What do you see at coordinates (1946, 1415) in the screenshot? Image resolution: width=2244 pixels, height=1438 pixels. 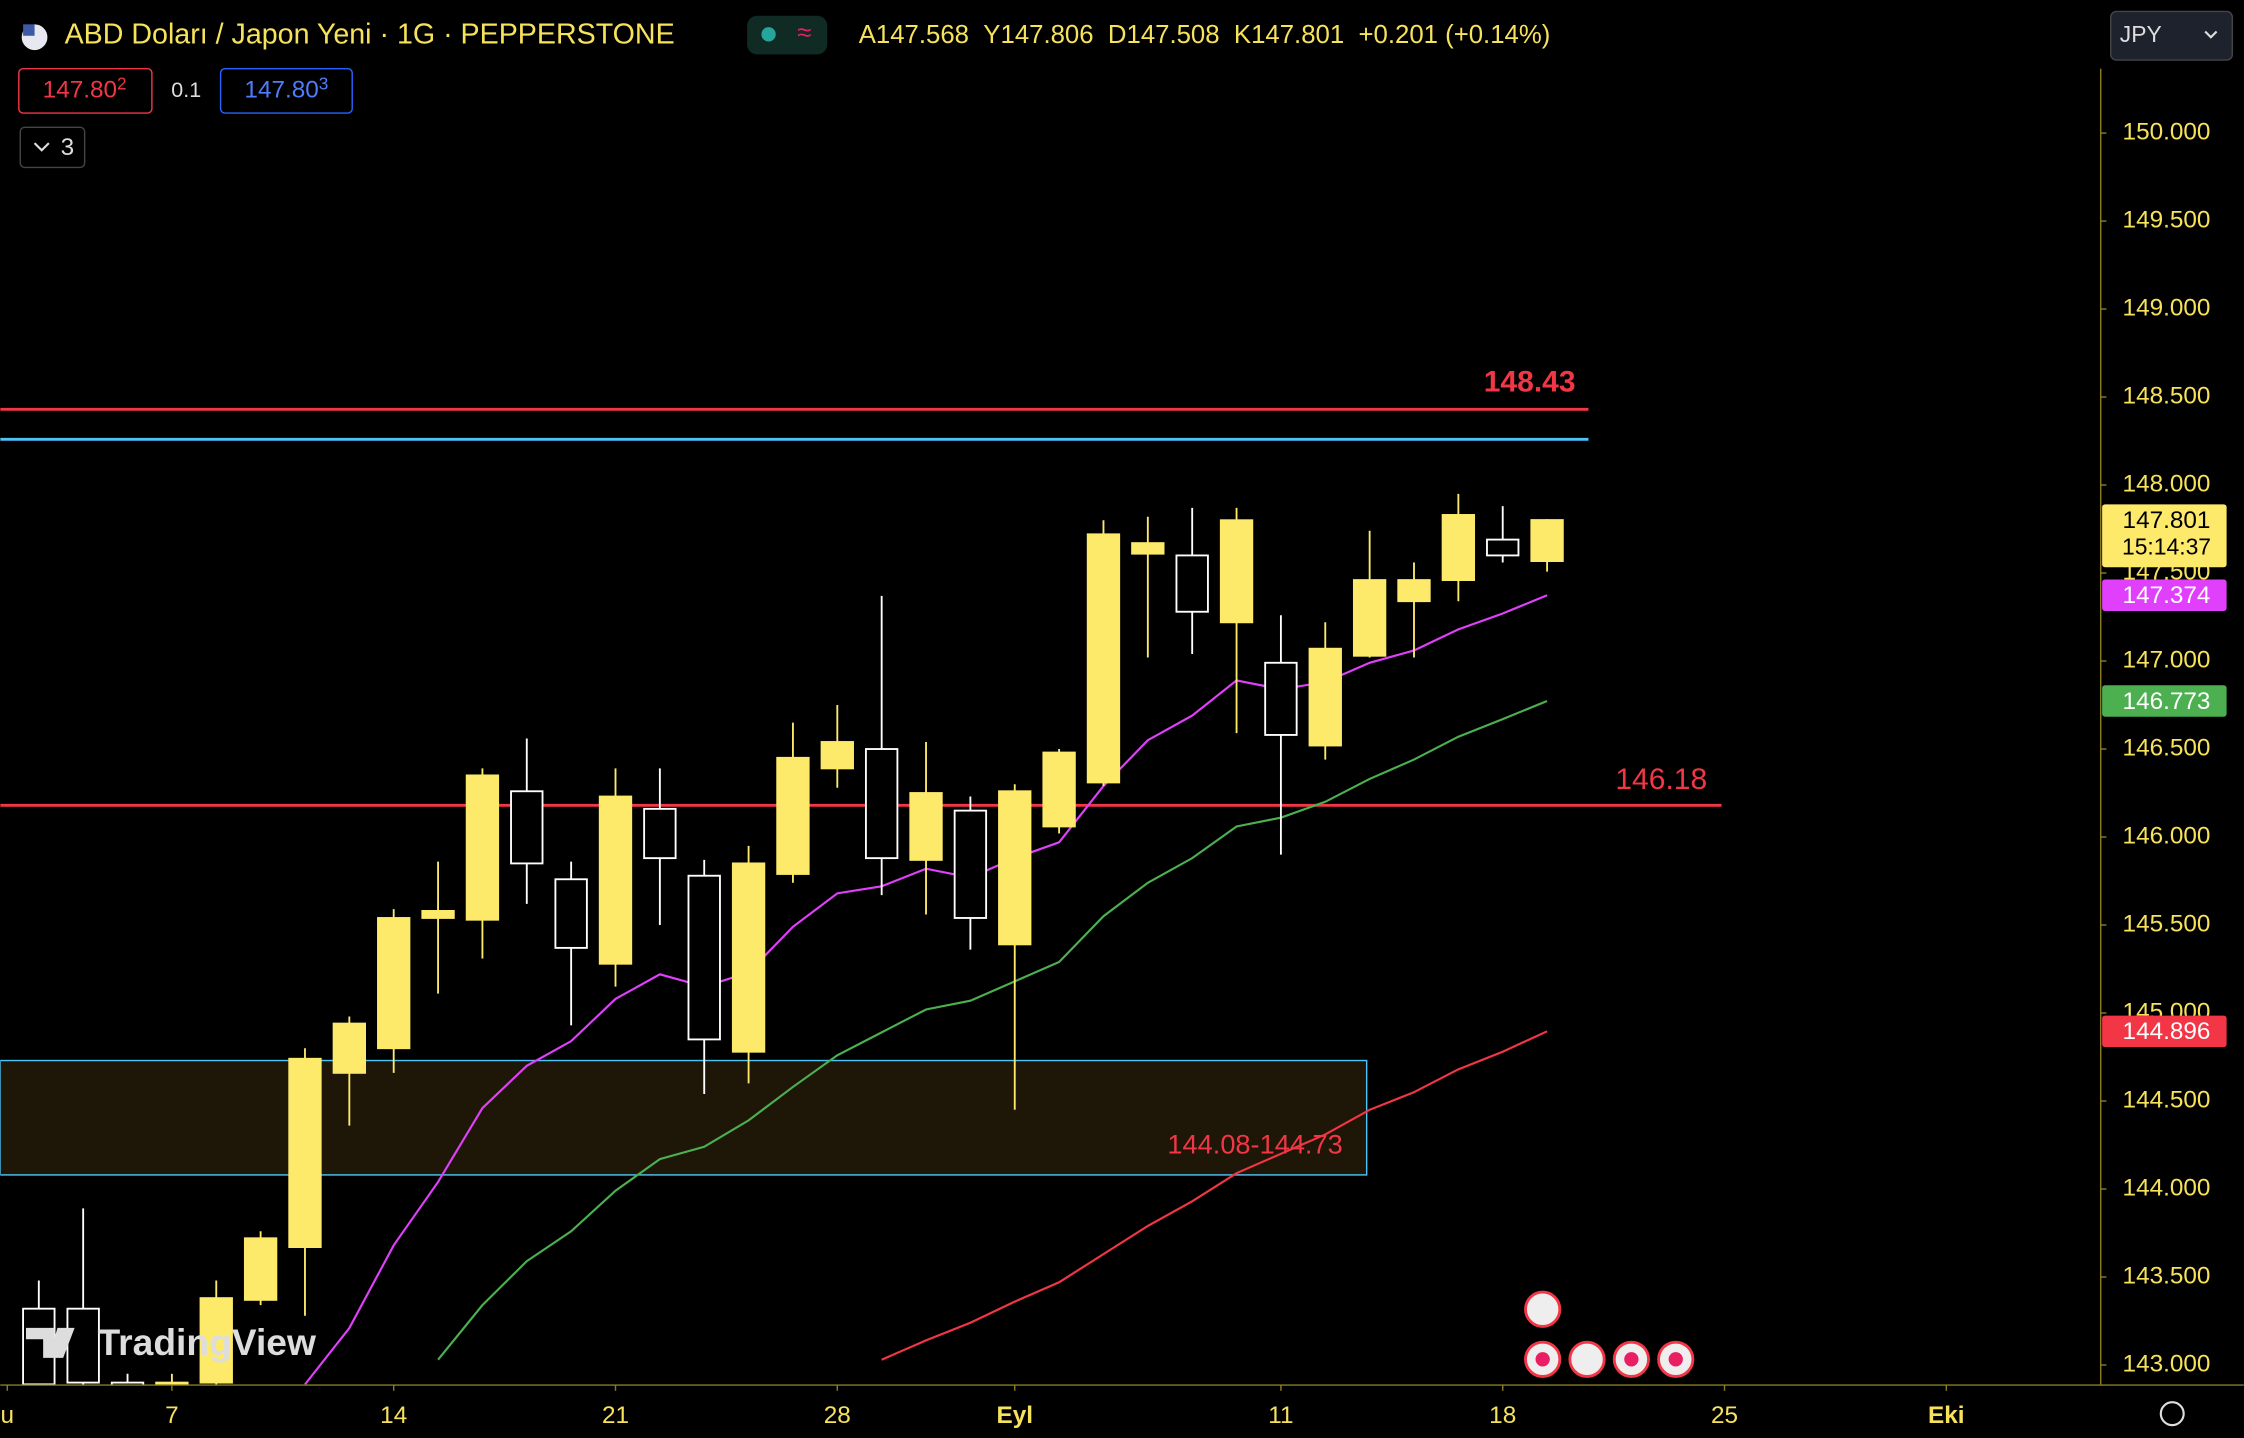 I see `x-tick-label: Eki` at bounding box center [1946, 1415].